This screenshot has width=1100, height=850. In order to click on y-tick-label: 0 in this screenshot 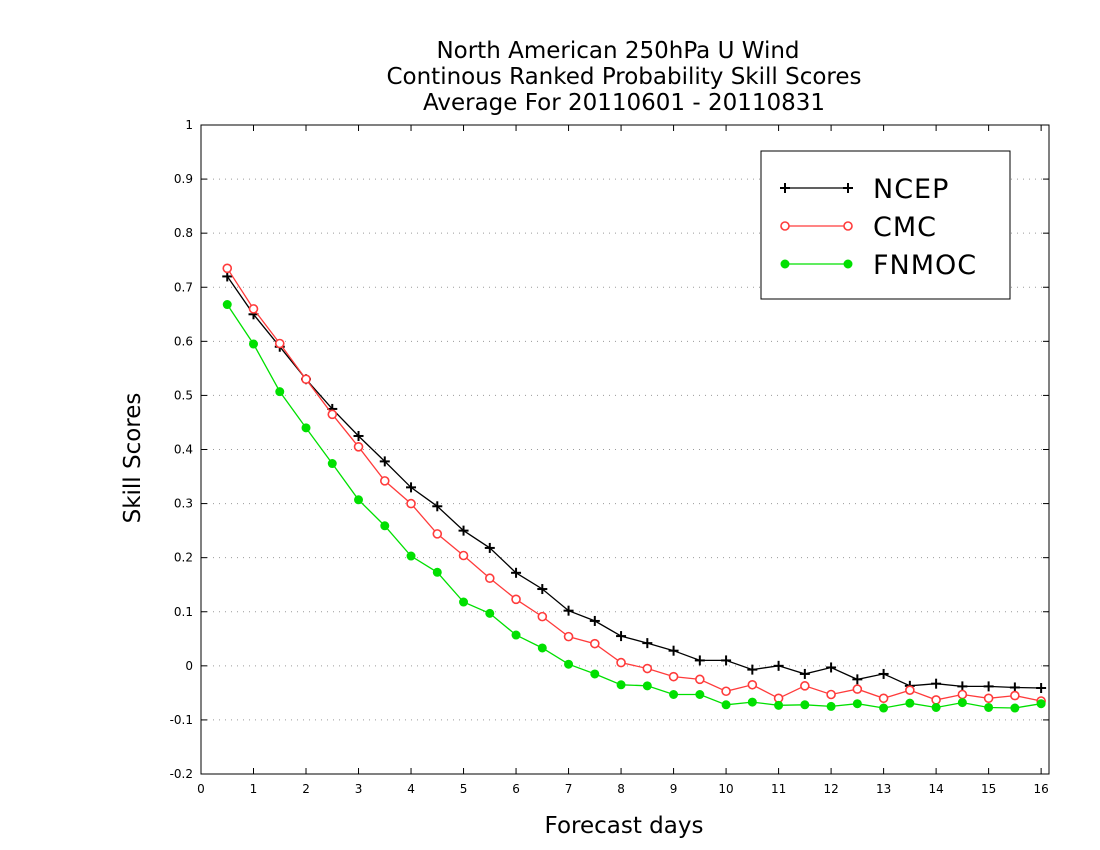, I will do `click(189, 666)`.